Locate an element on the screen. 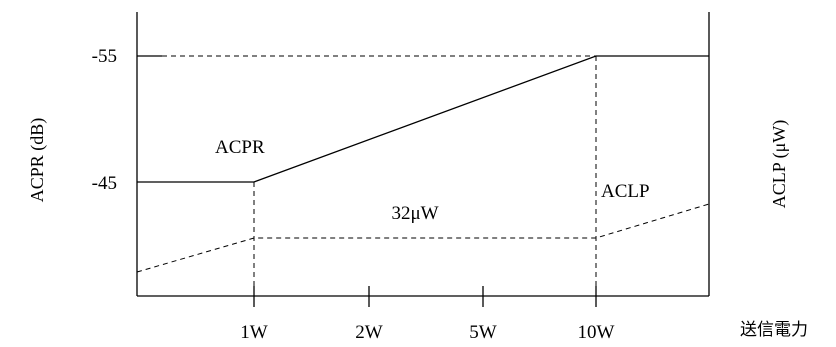 The height and width of the screenshot is (347, 836). y-tick-label-minus45: -45 is located at coordinates (104, 183).